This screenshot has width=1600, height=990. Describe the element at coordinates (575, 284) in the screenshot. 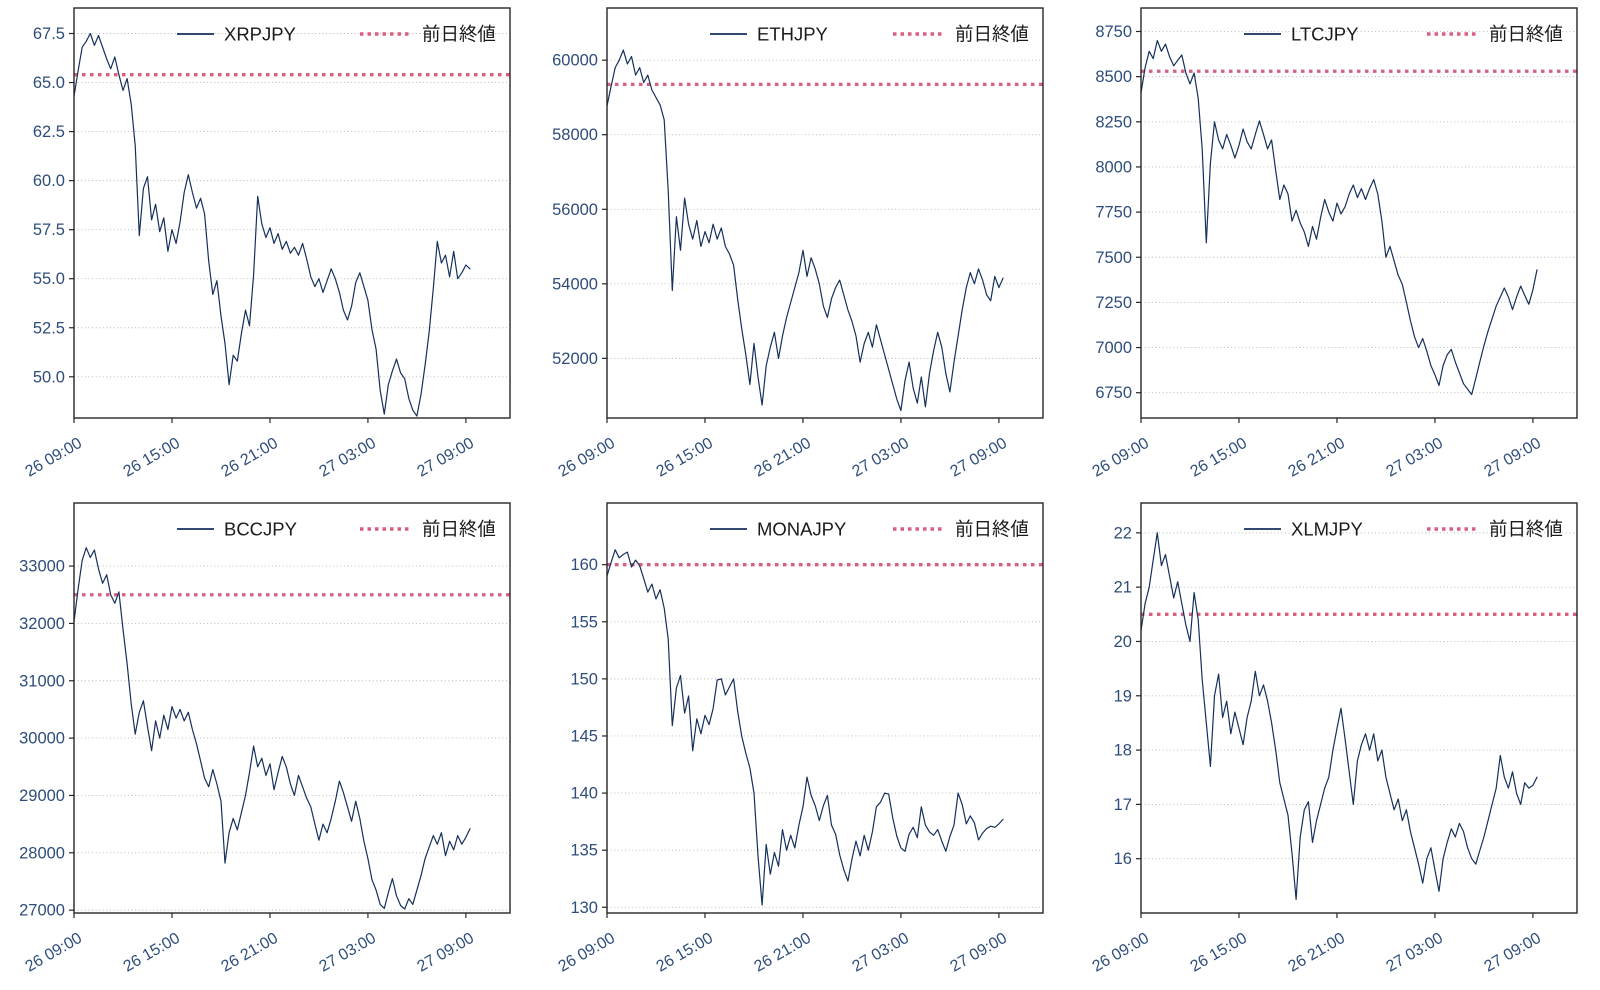

I see `y-tick-label: 54000` at that location.